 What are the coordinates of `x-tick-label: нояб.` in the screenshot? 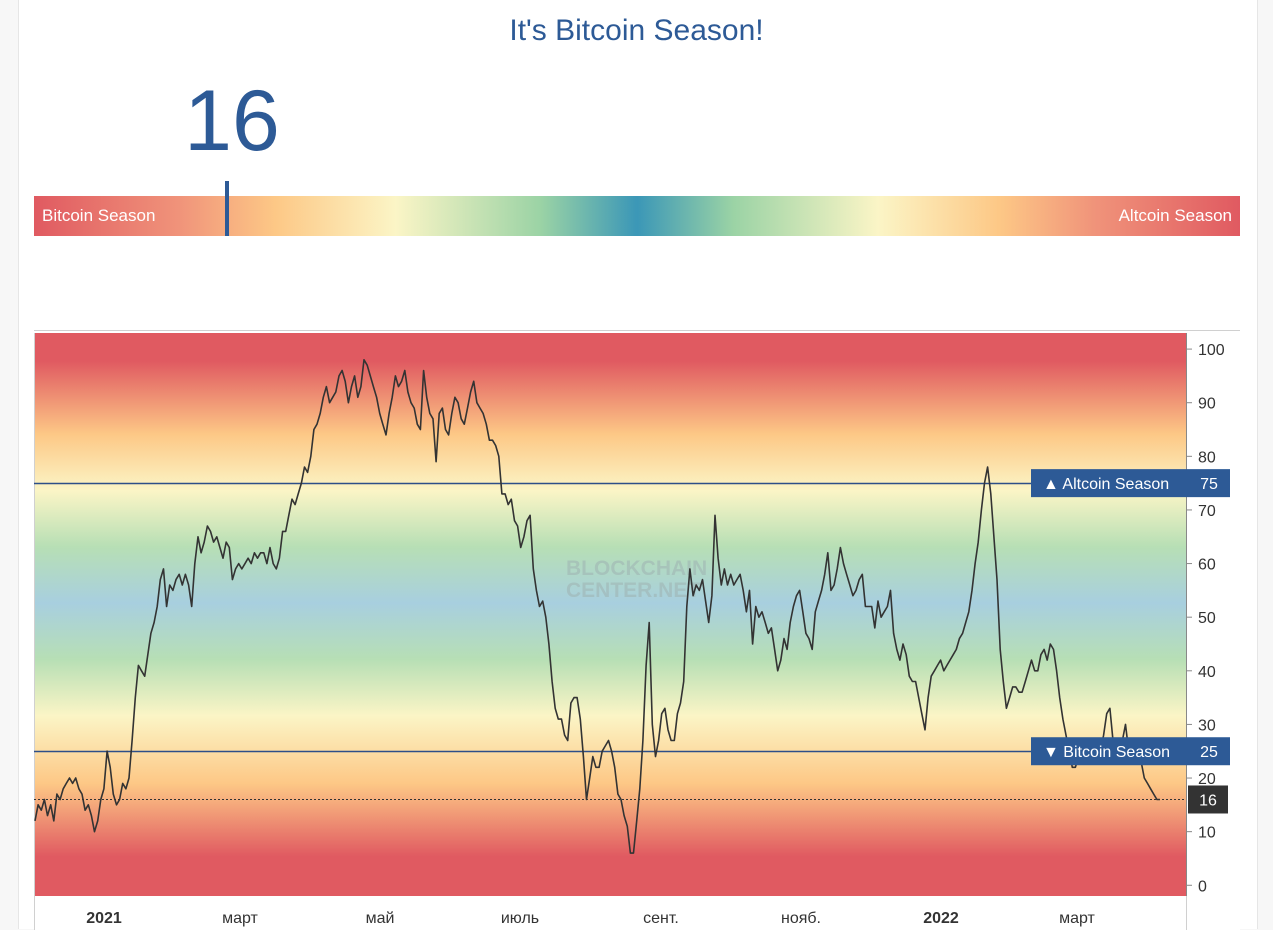 It's located at (801, 918).